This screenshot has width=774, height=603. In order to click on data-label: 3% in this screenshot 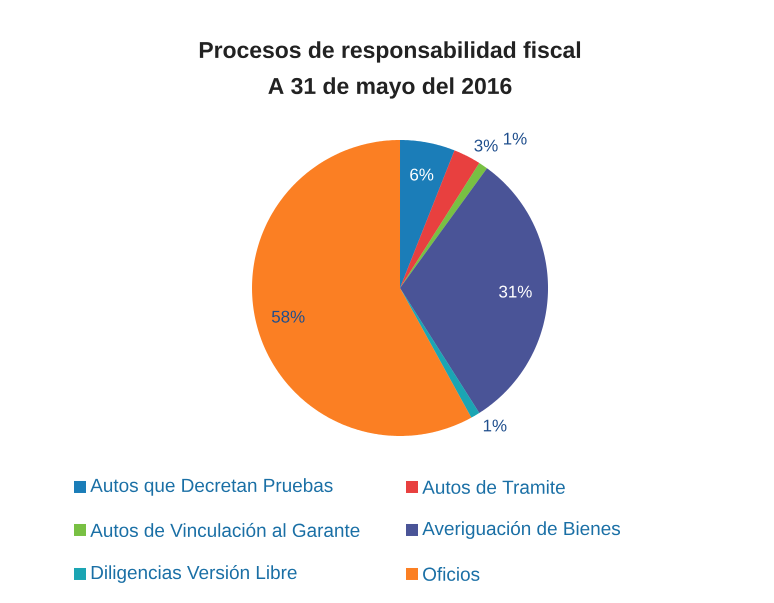, I will do `click(486, 146)`.